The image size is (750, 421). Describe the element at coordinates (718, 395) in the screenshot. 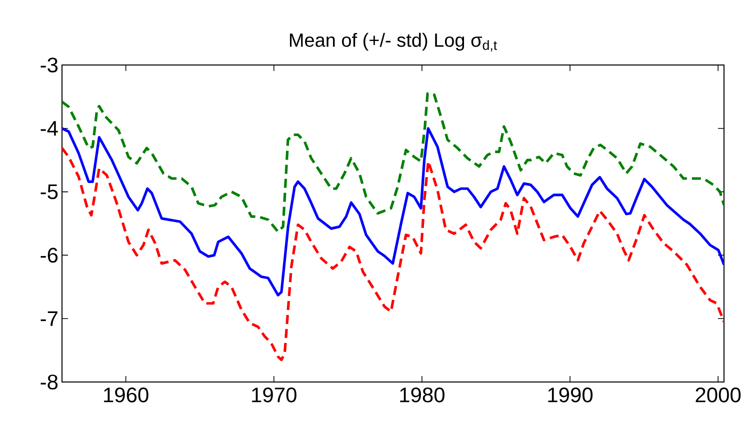

I see `x-tick-label: 2000` at that location.